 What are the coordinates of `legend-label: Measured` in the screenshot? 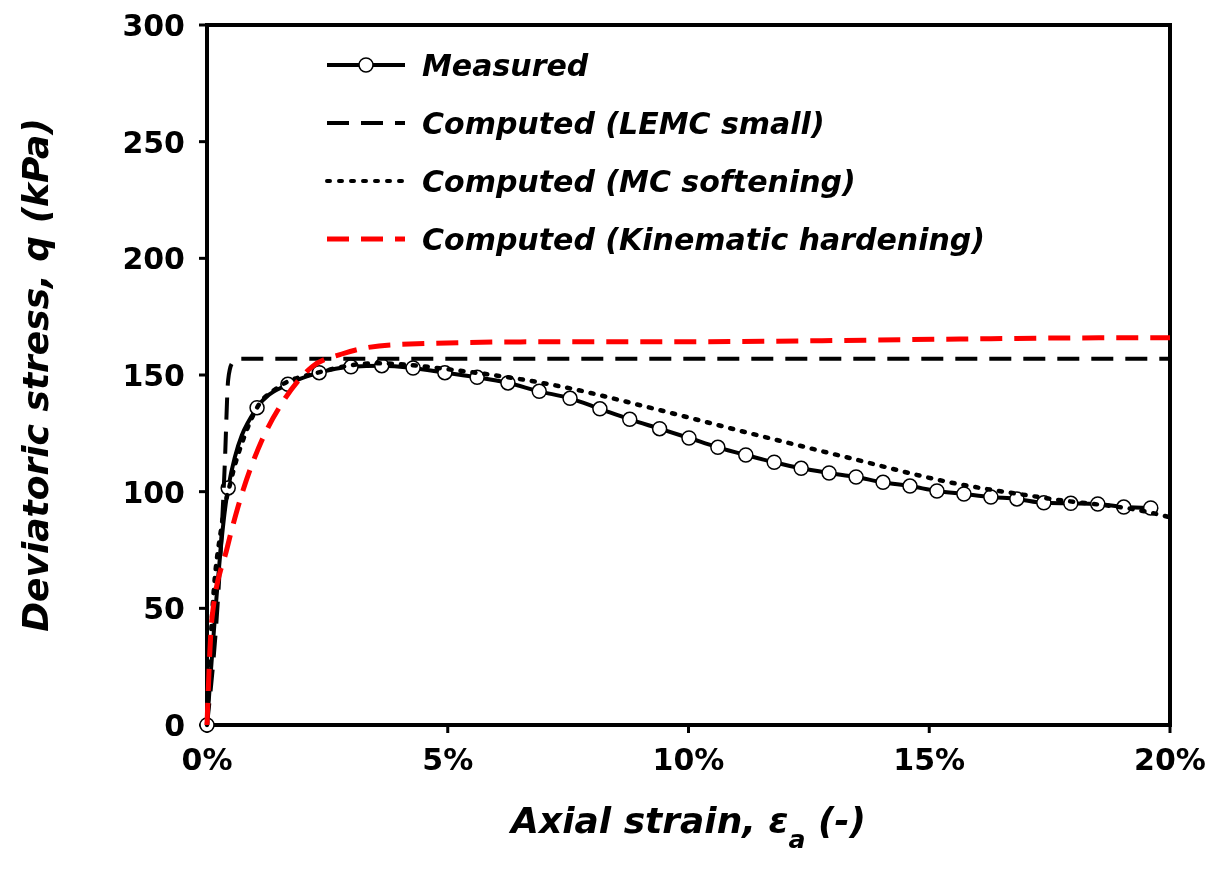 It's located at (505, 65).